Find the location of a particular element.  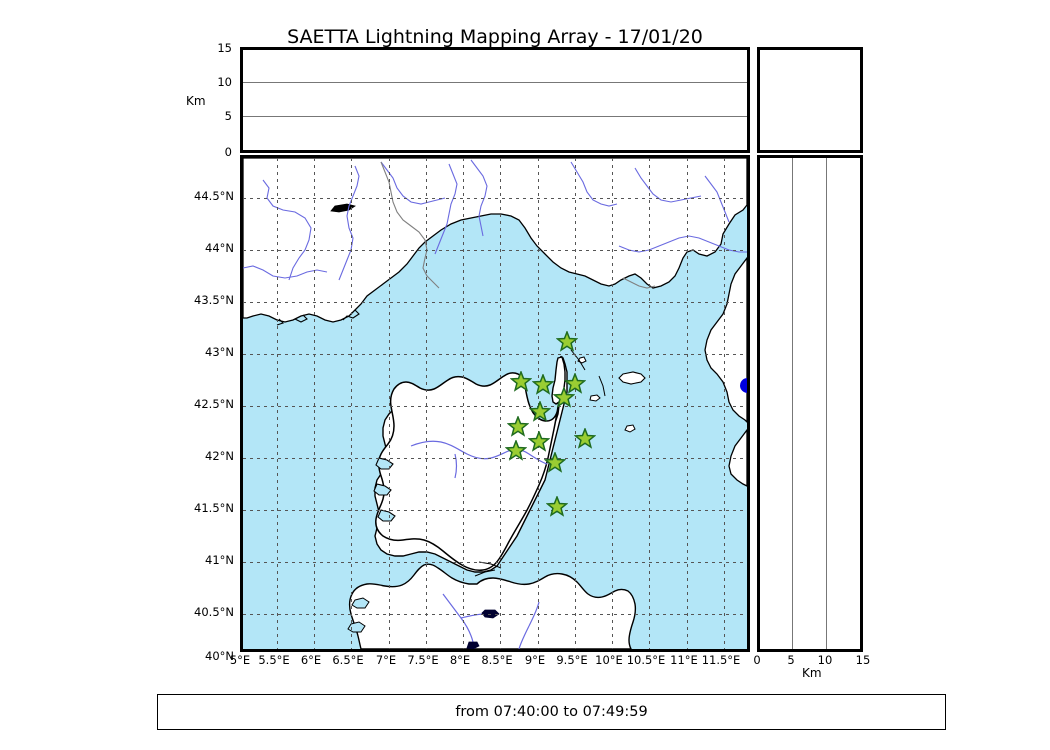

ytick-40.5N: 40.5°N is located at coordinates (214, 612).